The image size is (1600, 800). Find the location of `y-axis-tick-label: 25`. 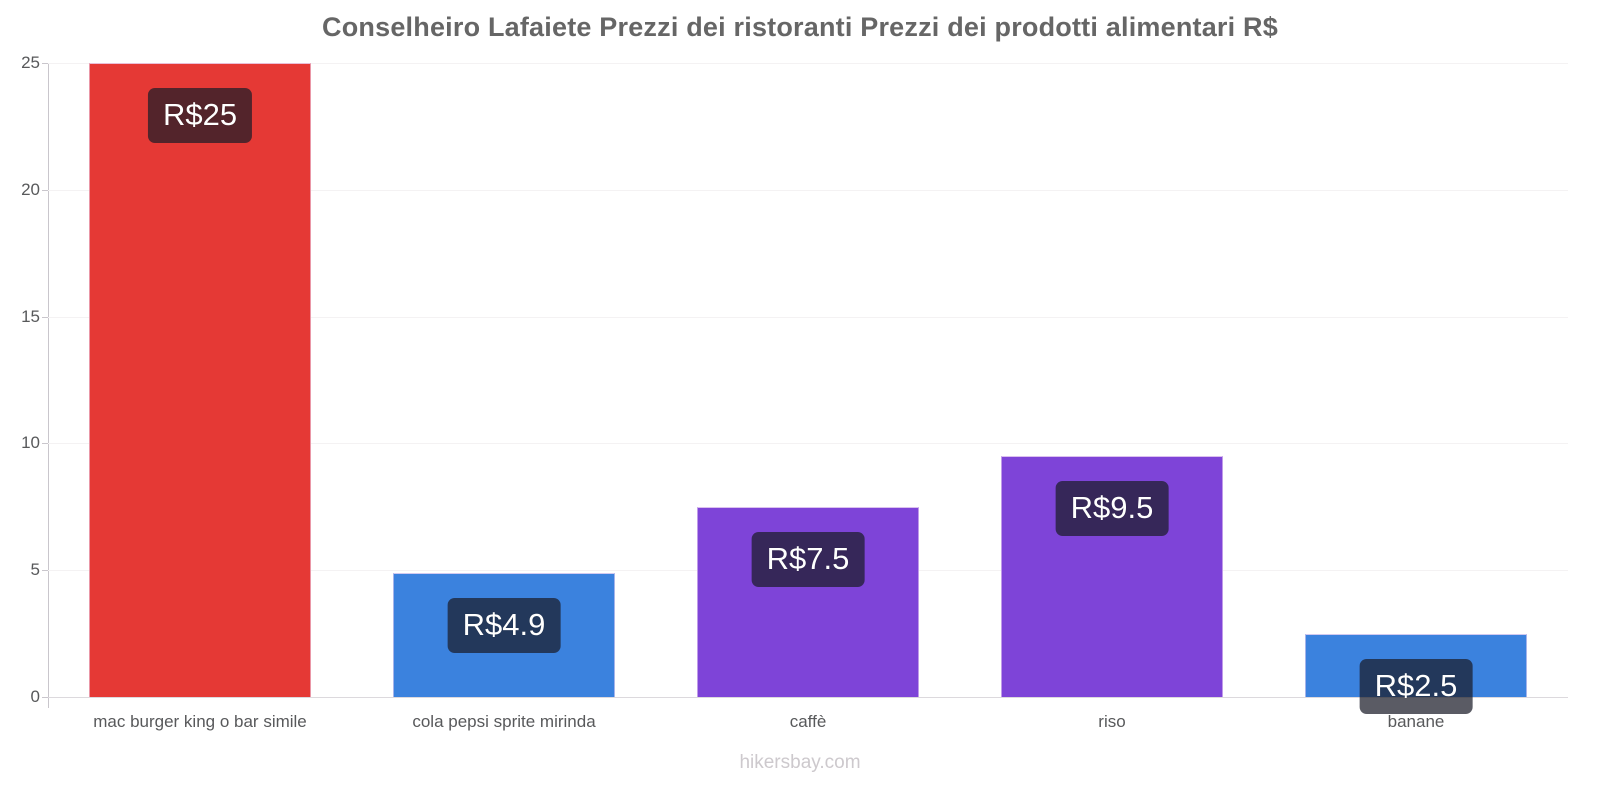

y-axis-tick-label: 25 is located at coordinates (30, 62).